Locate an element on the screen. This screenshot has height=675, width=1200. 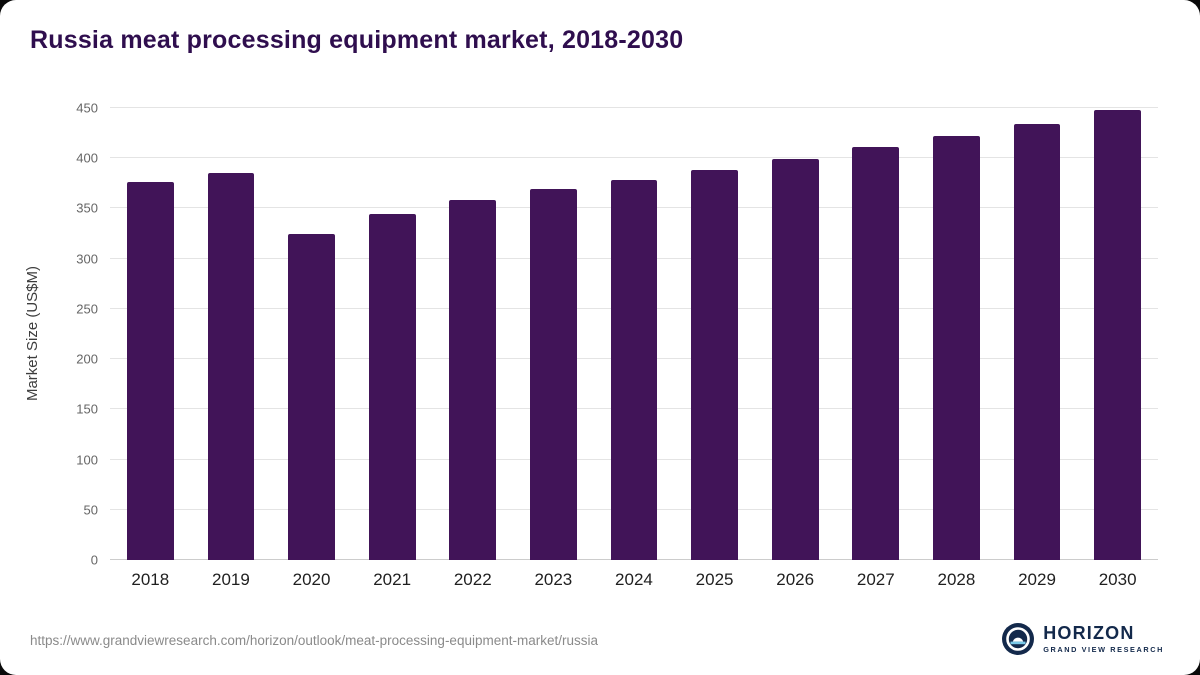
y-tick-label: 250 is located at coordinates (87, 309).